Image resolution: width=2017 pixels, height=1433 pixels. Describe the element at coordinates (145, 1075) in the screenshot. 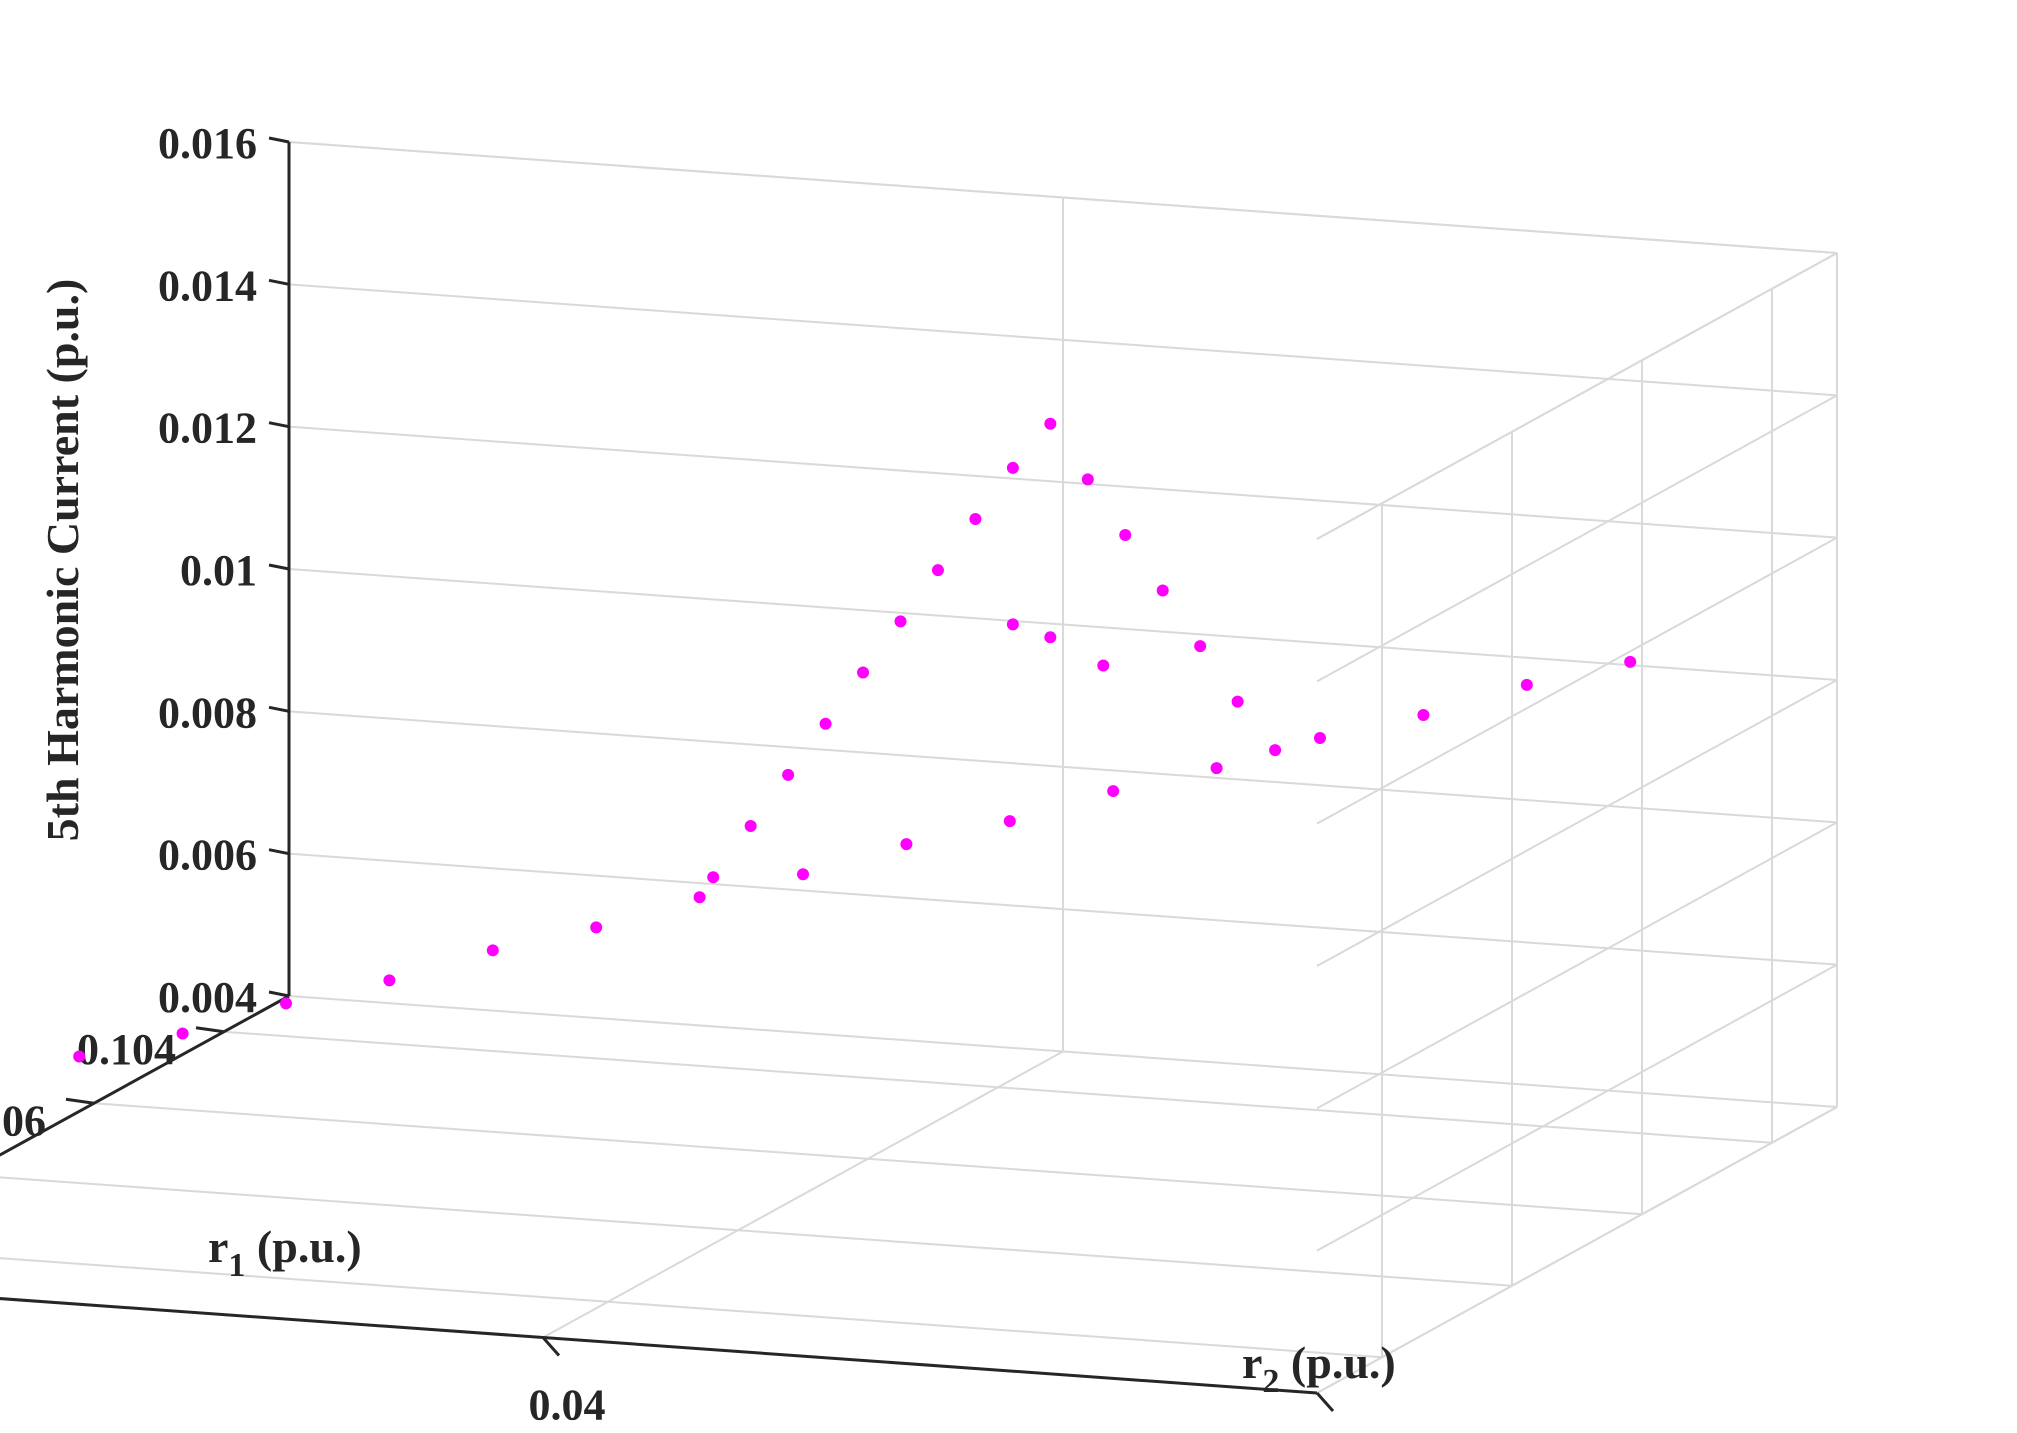

I see `y-axis-line` at that location.